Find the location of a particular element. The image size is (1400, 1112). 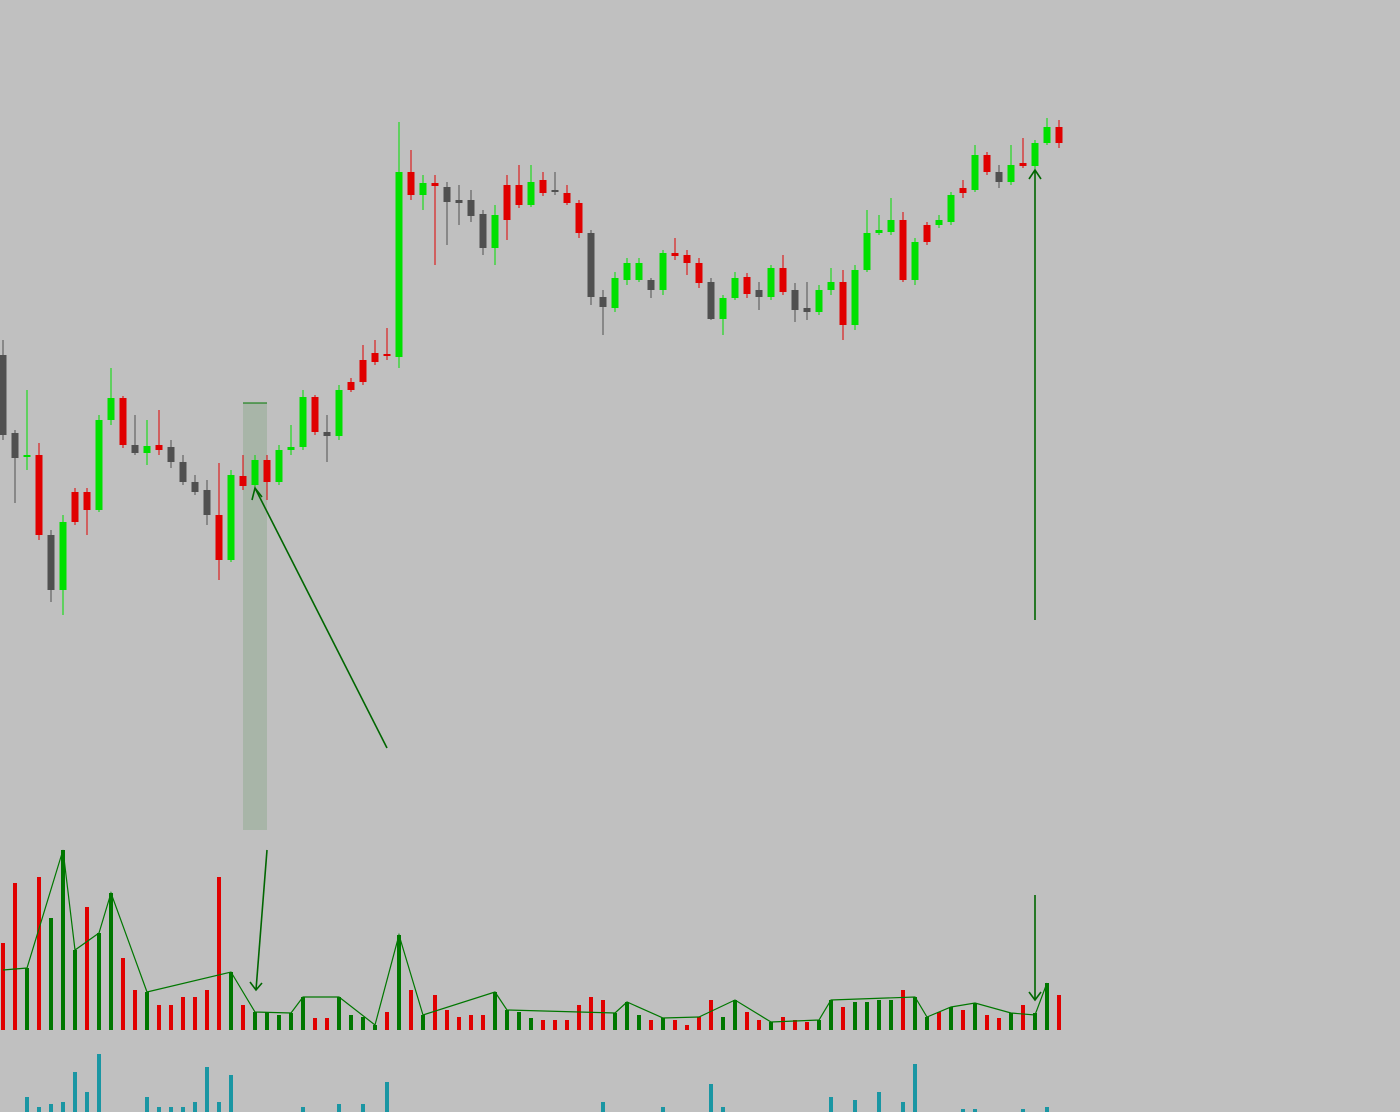

volume-line is located at coordinates (525, 938).